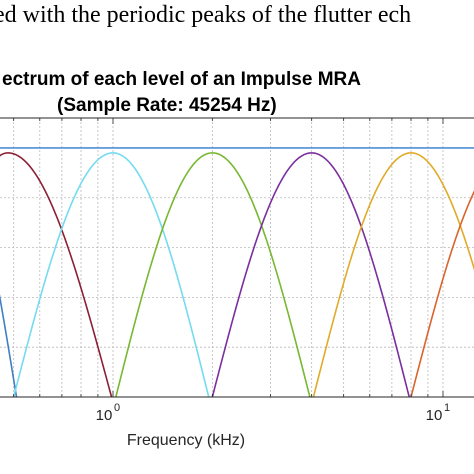  Describe the element at coordinates (117, 408) in the screenshot. I see `x-tick-label-exponent: 0` at that location.